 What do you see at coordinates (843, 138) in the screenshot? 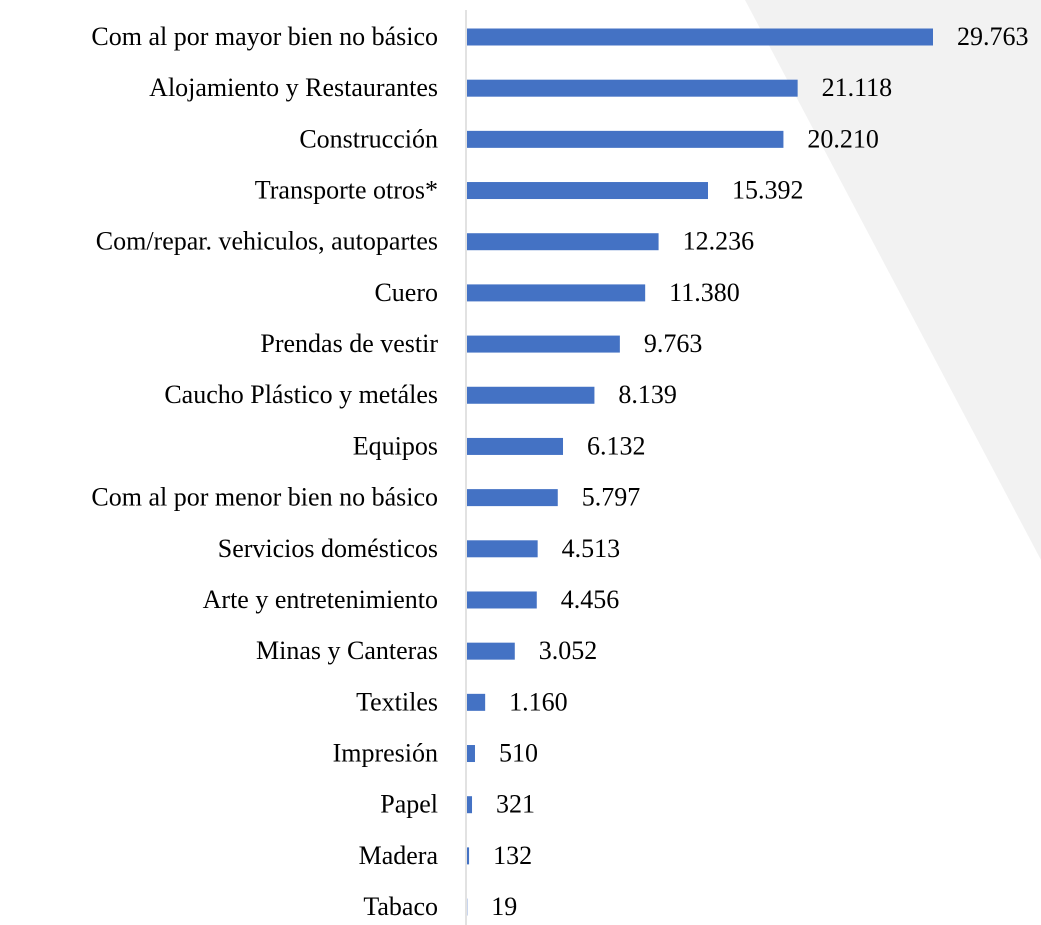
I see `value-label: 20.210` at bounding box center [843, 138].